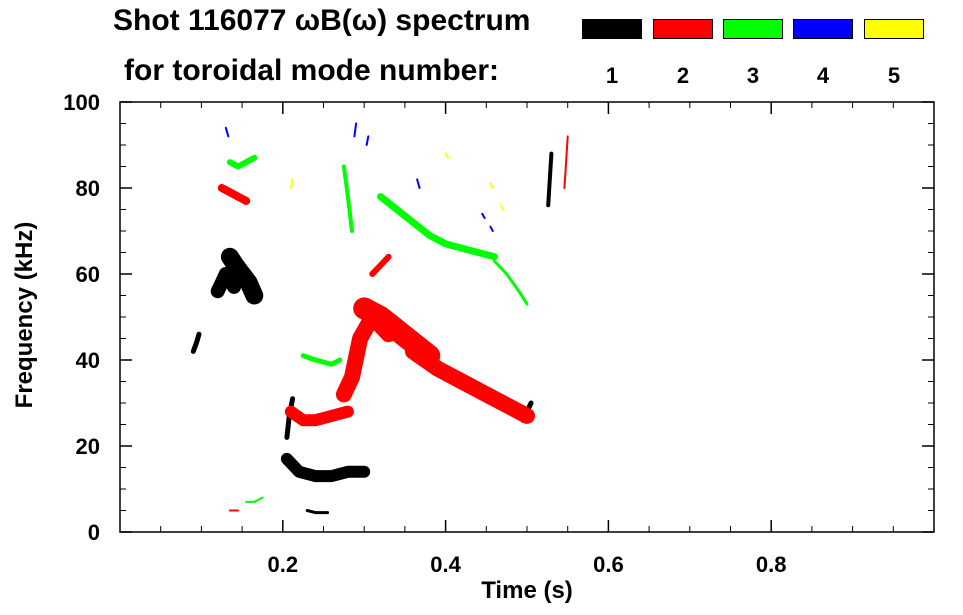 The image size is (963, 615). Describe the element at coordinates (445, 564) in the screenshot. I see `x-tick-label: 0.4` at that location.